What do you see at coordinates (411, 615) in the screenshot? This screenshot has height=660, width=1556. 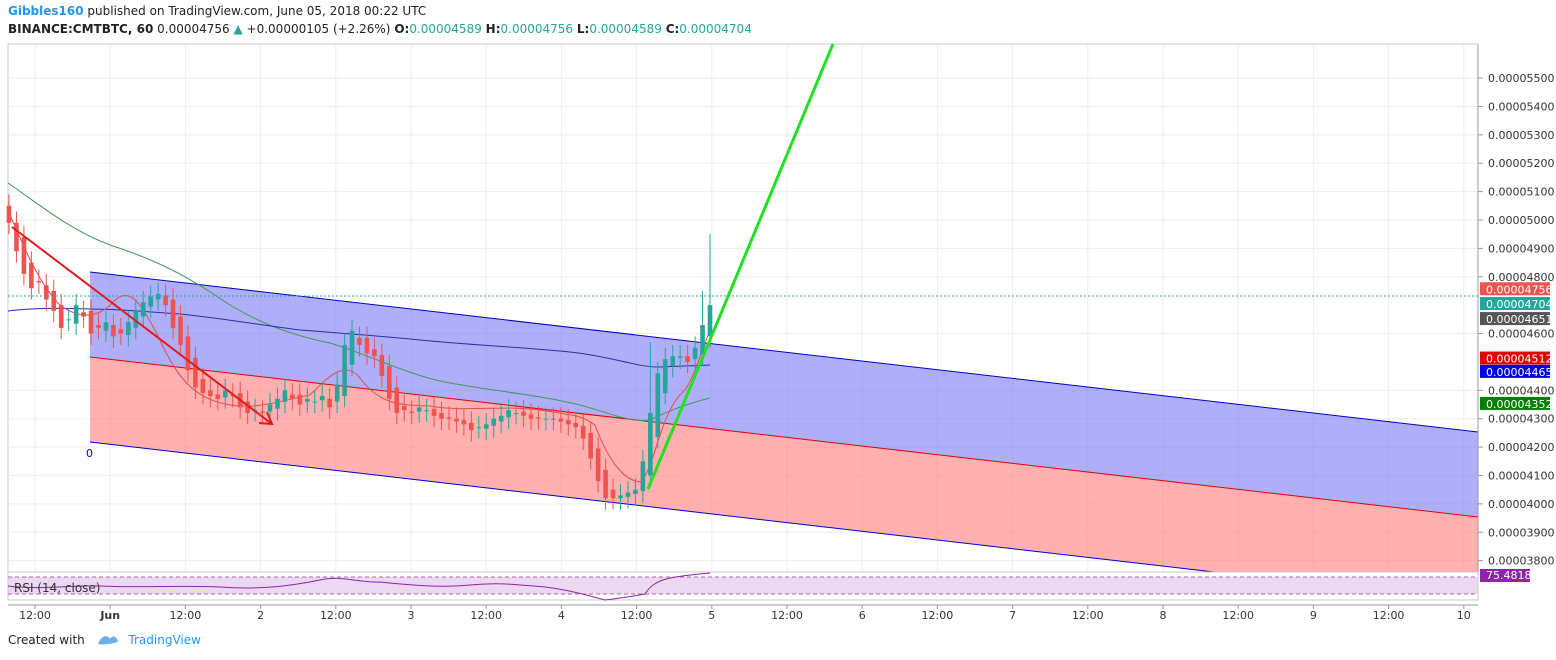 I see `x-tick-label: 3` at bounding box center [411, 615].